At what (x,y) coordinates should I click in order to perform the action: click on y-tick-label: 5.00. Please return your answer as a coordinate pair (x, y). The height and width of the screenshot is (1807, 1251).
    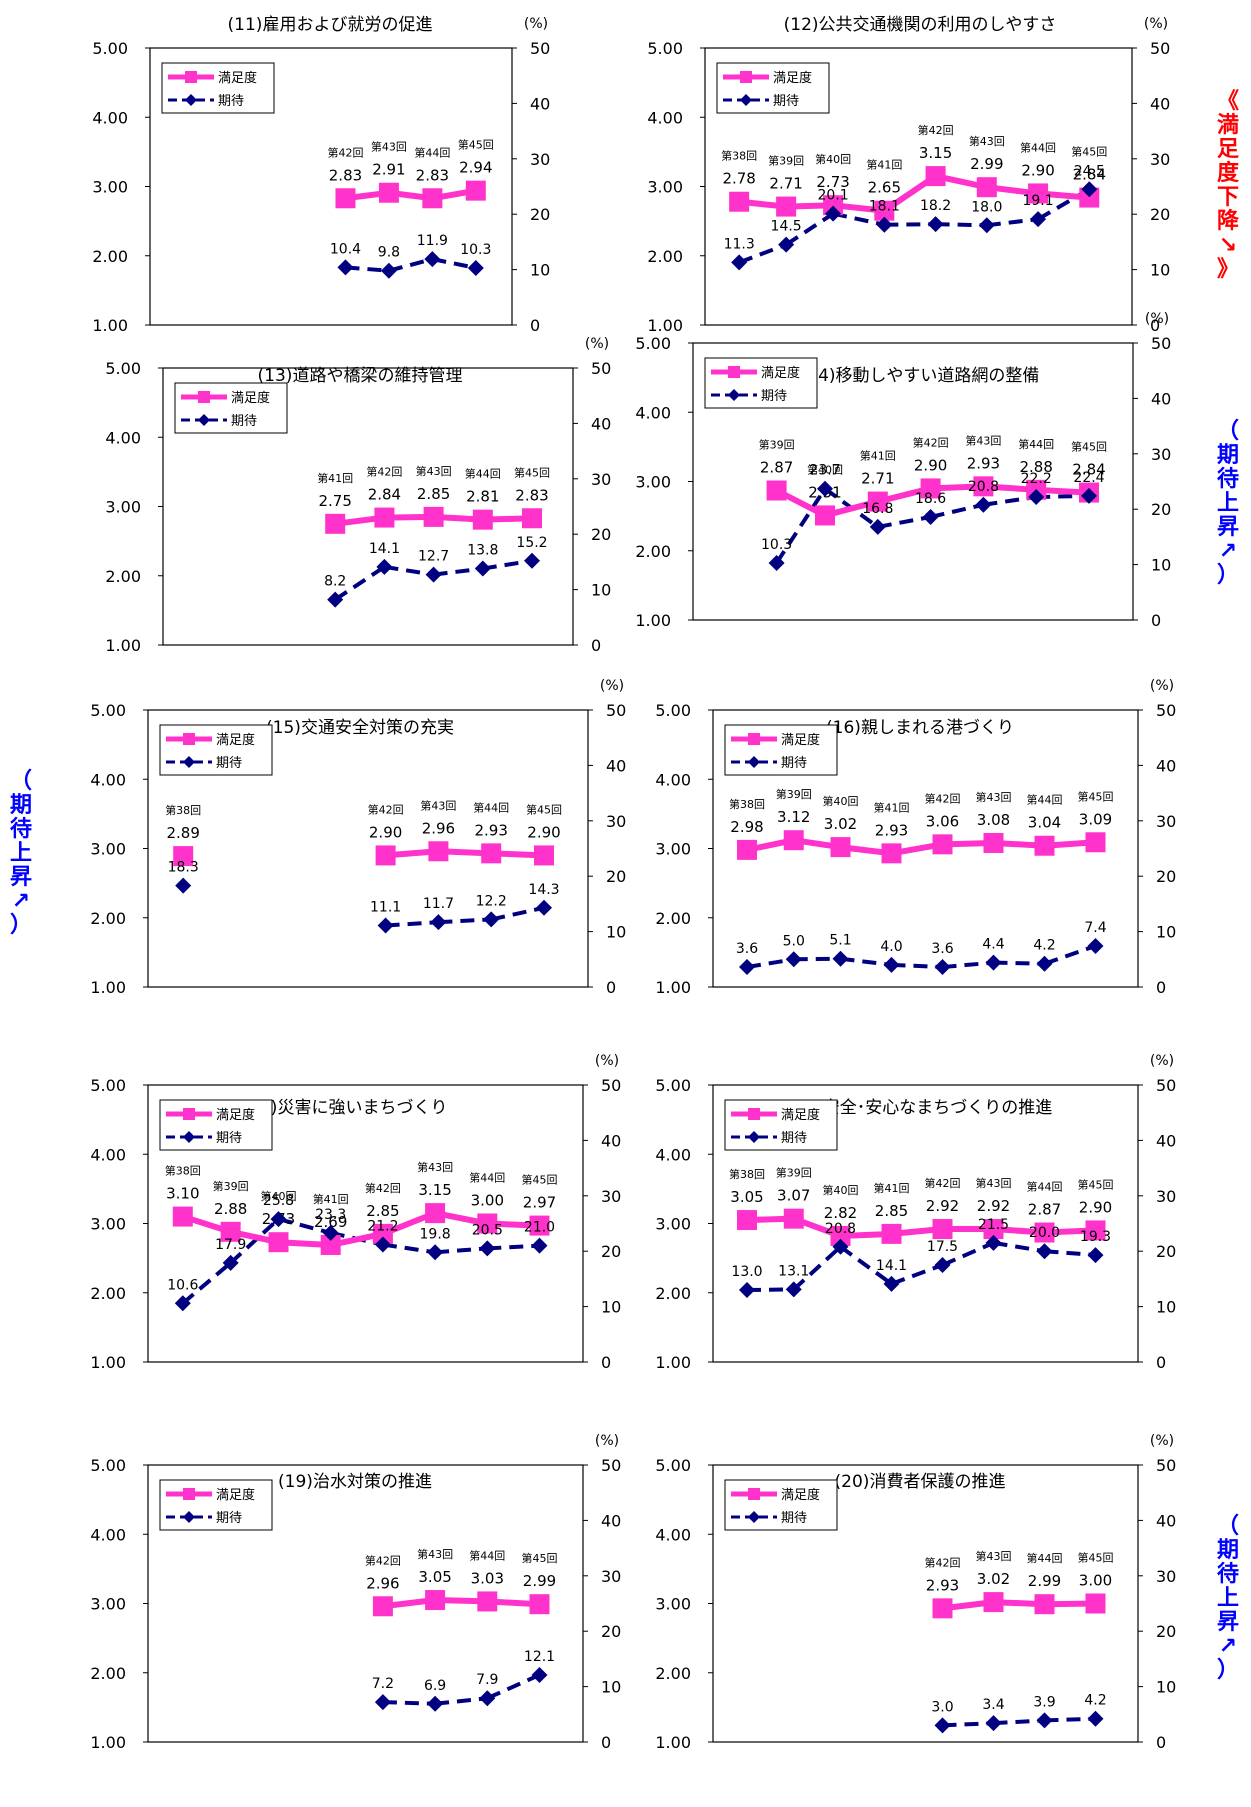
    Looking at the image, I should click on (110, 48).